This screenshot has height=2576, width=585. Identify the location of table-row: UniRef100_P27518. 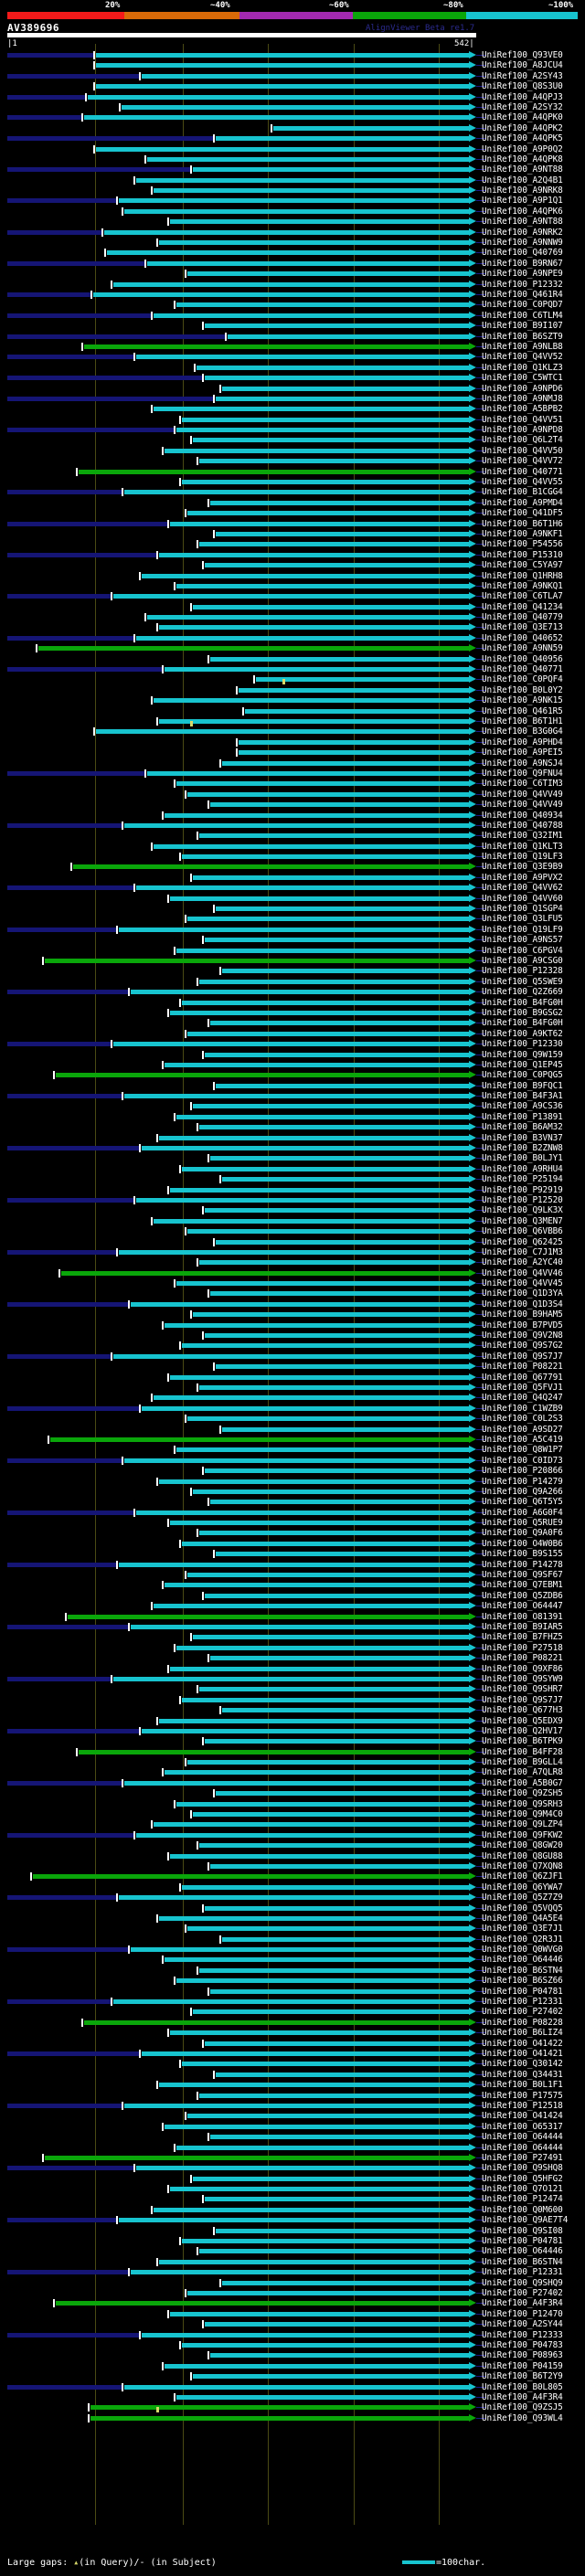
(293, 1648).